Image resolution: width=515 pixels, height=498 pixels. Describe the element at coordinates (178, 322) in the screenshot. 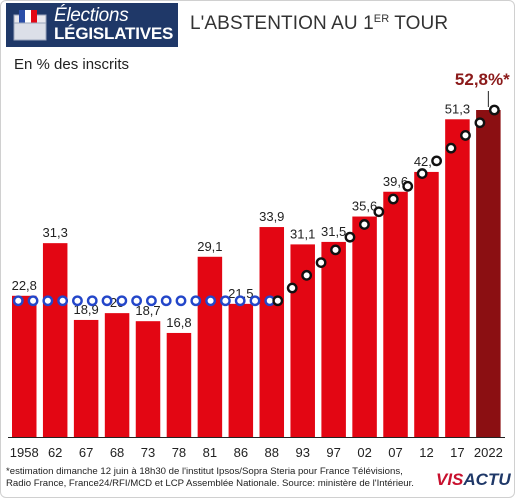

I see `data-label: 16,8` at that location.